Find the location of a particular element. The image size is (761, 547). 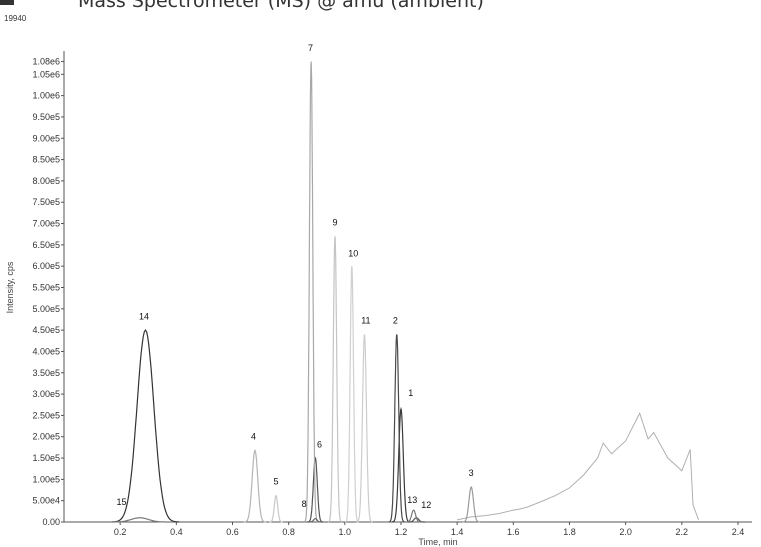

peak-label-5: 5 is located at coordinates (276, 481).